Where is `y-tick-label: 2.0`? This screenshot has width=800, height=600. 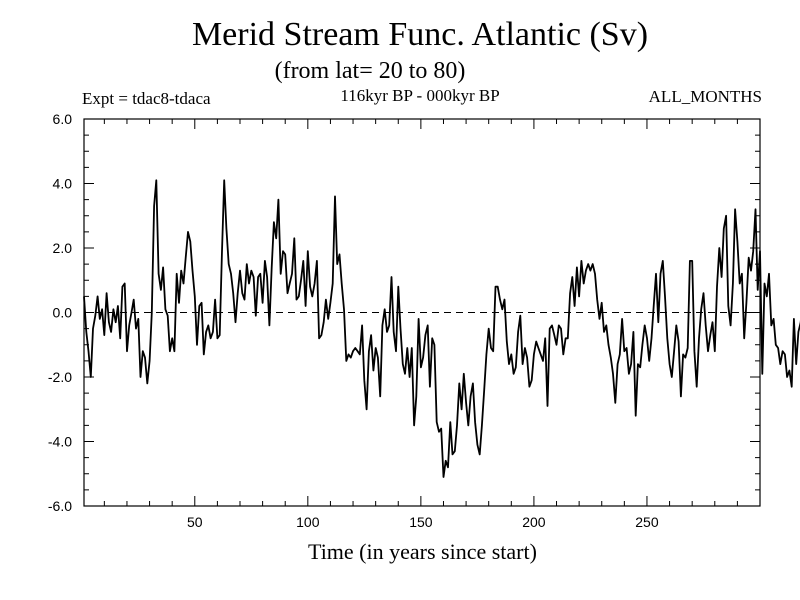 y-tick-label: 2.0 is located at coordinates (63, 248).